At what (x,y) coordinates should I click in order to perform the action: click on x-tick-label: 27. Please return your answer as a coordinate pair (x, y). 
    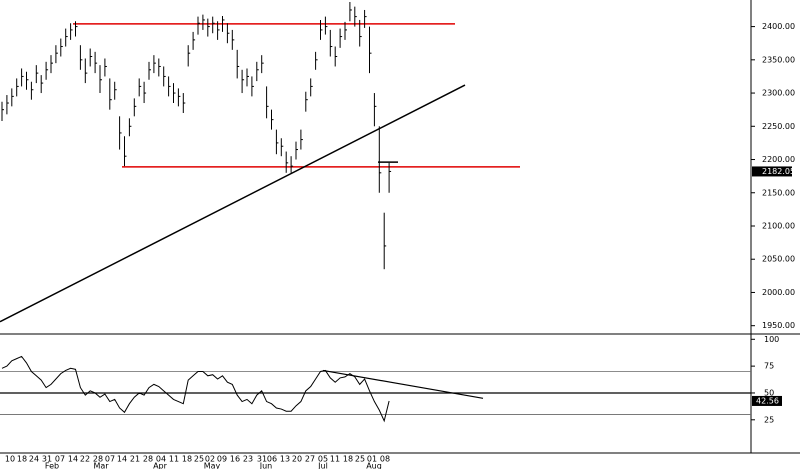
    Looking at the image, I should click on (310, 459).